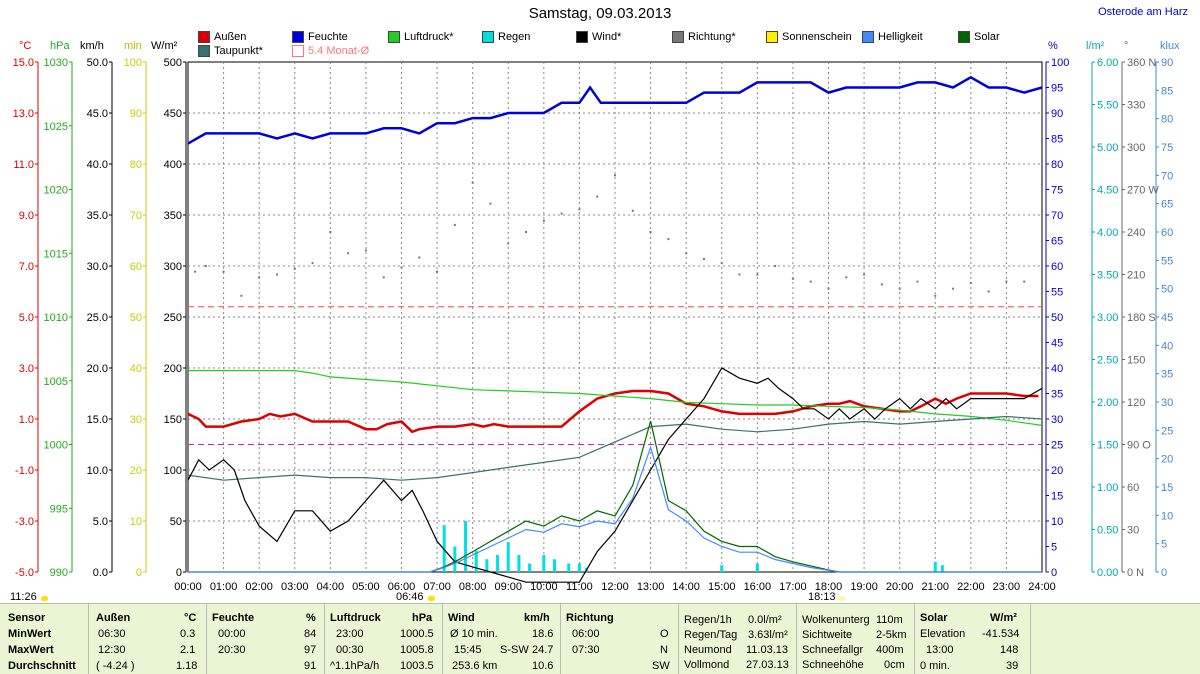 The width and height of the screenshot is (1200, 674). Describe the element at coordinates (1107, 403) in the screenshot. I see `rain-tick-label: 2.00` at that location.